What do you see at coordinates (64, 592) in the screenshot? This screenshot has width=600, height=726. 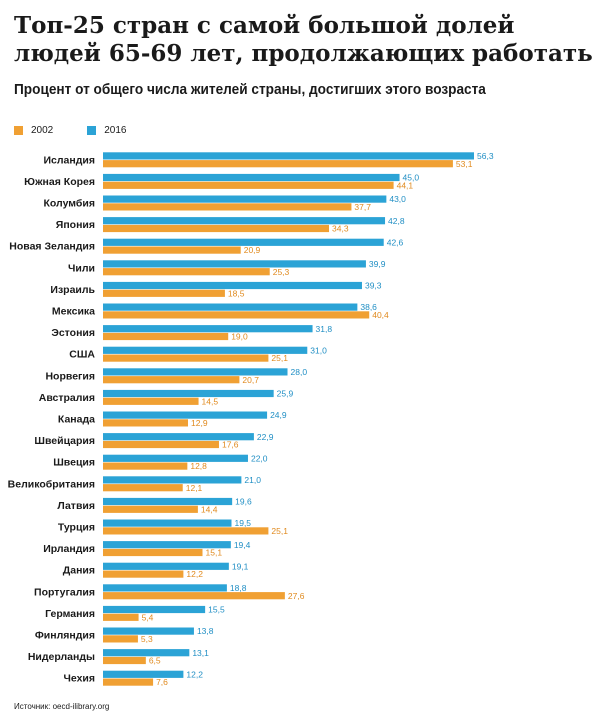 I see `category-label: Португалия` at bounding box center [64, 592].